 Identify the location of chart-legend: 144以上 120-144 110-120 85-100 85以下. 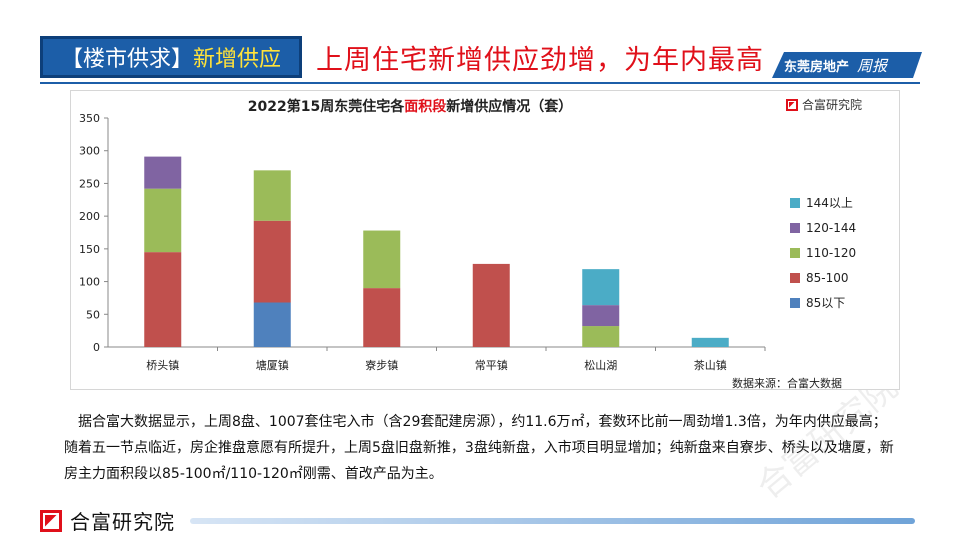
(823, 252).